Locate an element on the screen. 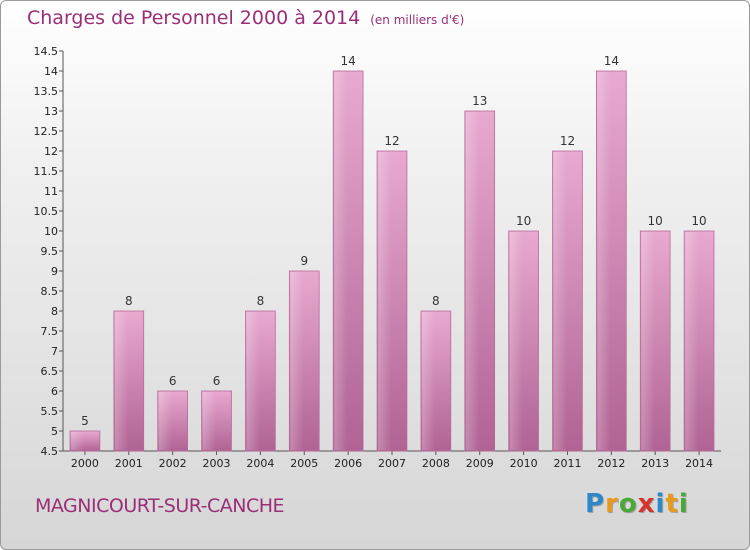 Image resolution: width=750 pixels, height=550 pixels. value-label-2007: 12 is located at coordinates (391, 141).